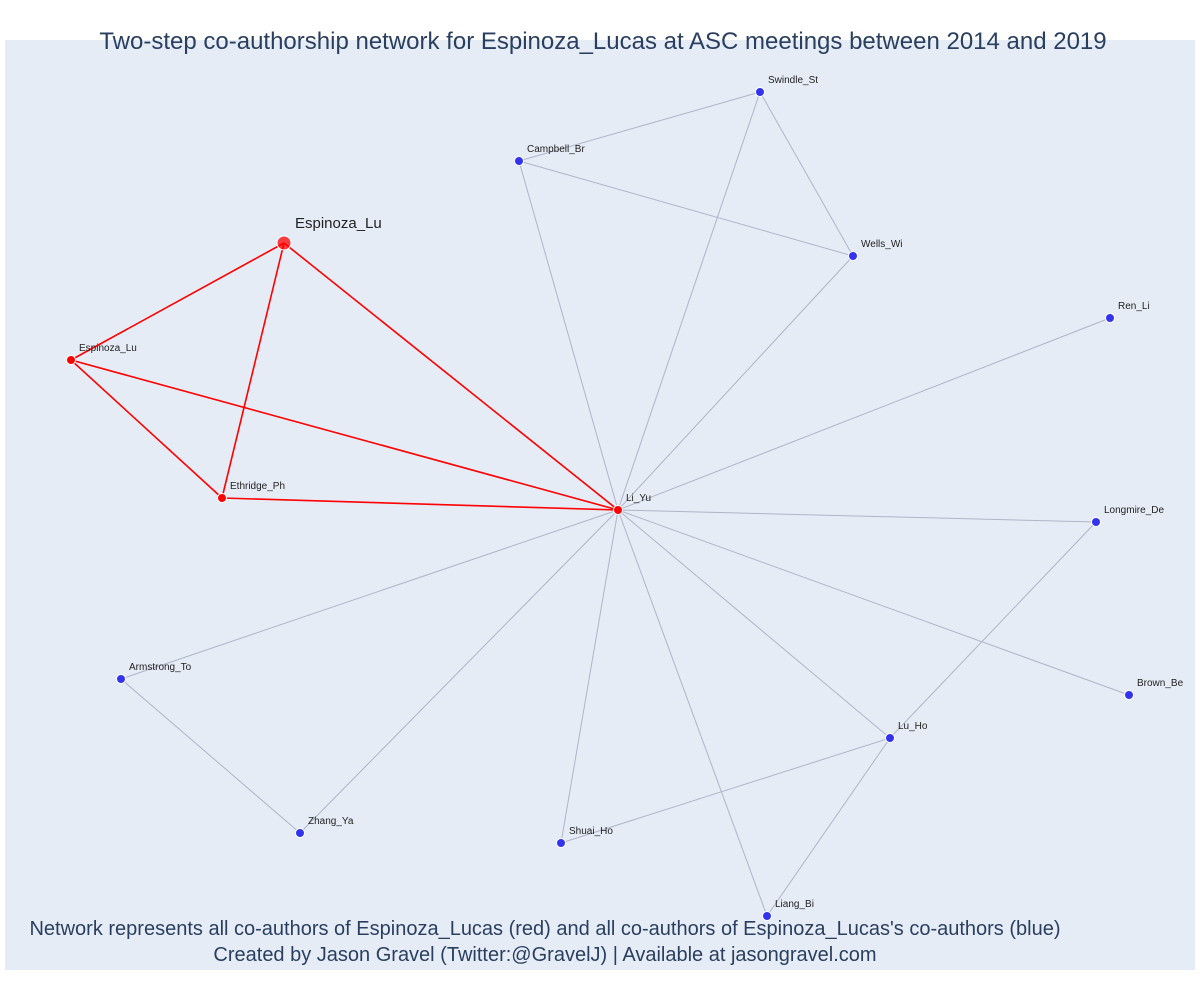  What do you see at coordinates (420, 504) in the screenshot?
I see `edge-ethridge-liyu` at bounding box center [420, 504].